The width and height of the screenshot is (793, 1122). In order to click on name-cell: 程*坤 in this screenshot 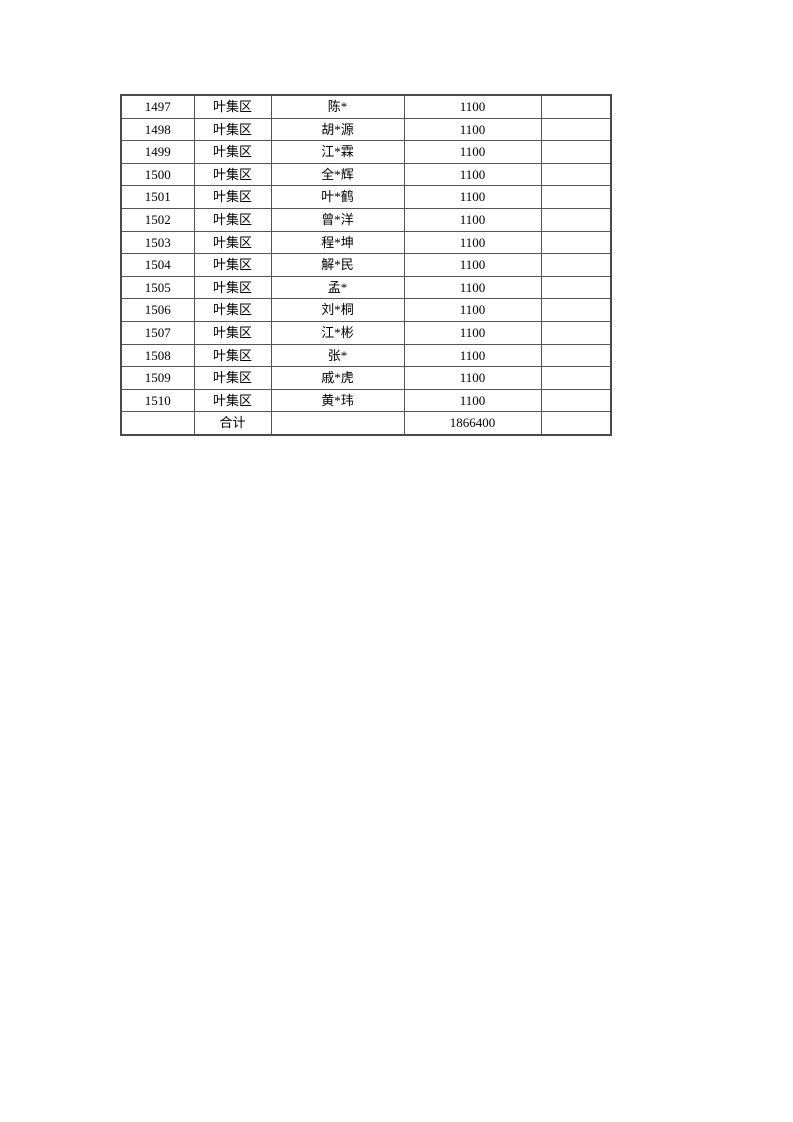, I will do `click(337, 242)`.